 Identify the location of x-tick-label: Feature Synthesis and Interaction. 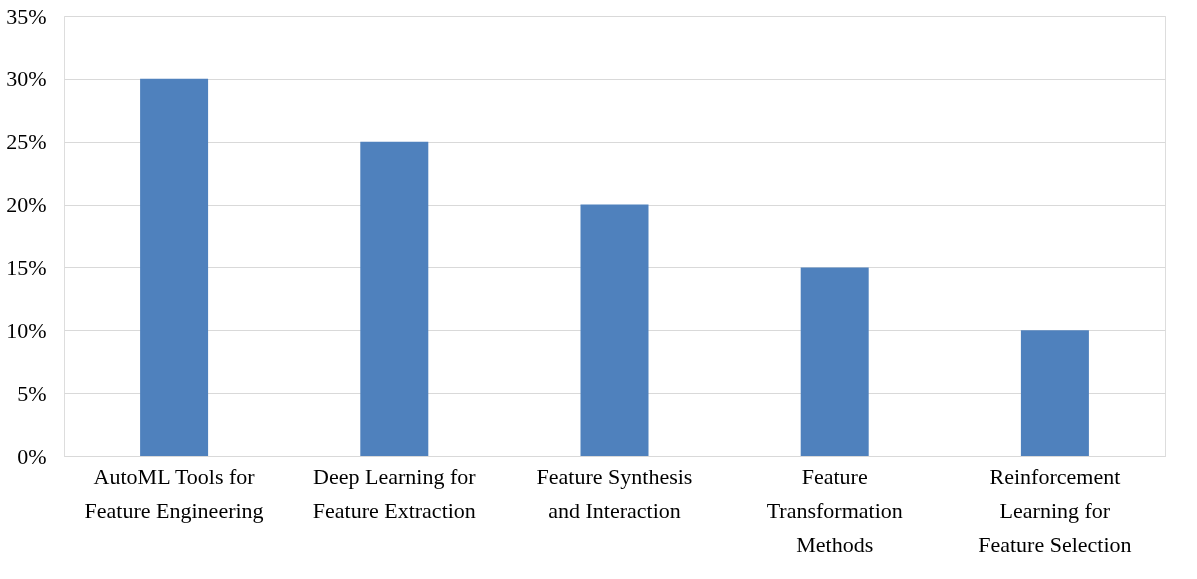
(614, 493).